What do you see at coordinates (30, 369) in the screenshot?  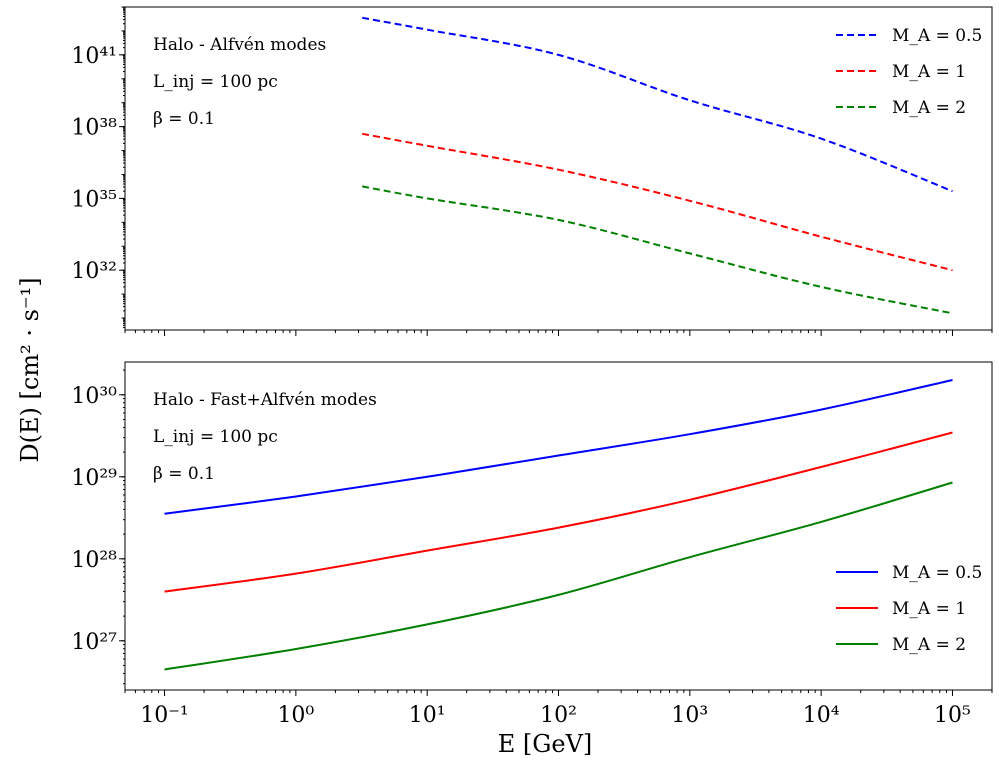 I see `y-axis-label: D(E) [cm² · s⁻¹]` at bounding box center [30, 369].